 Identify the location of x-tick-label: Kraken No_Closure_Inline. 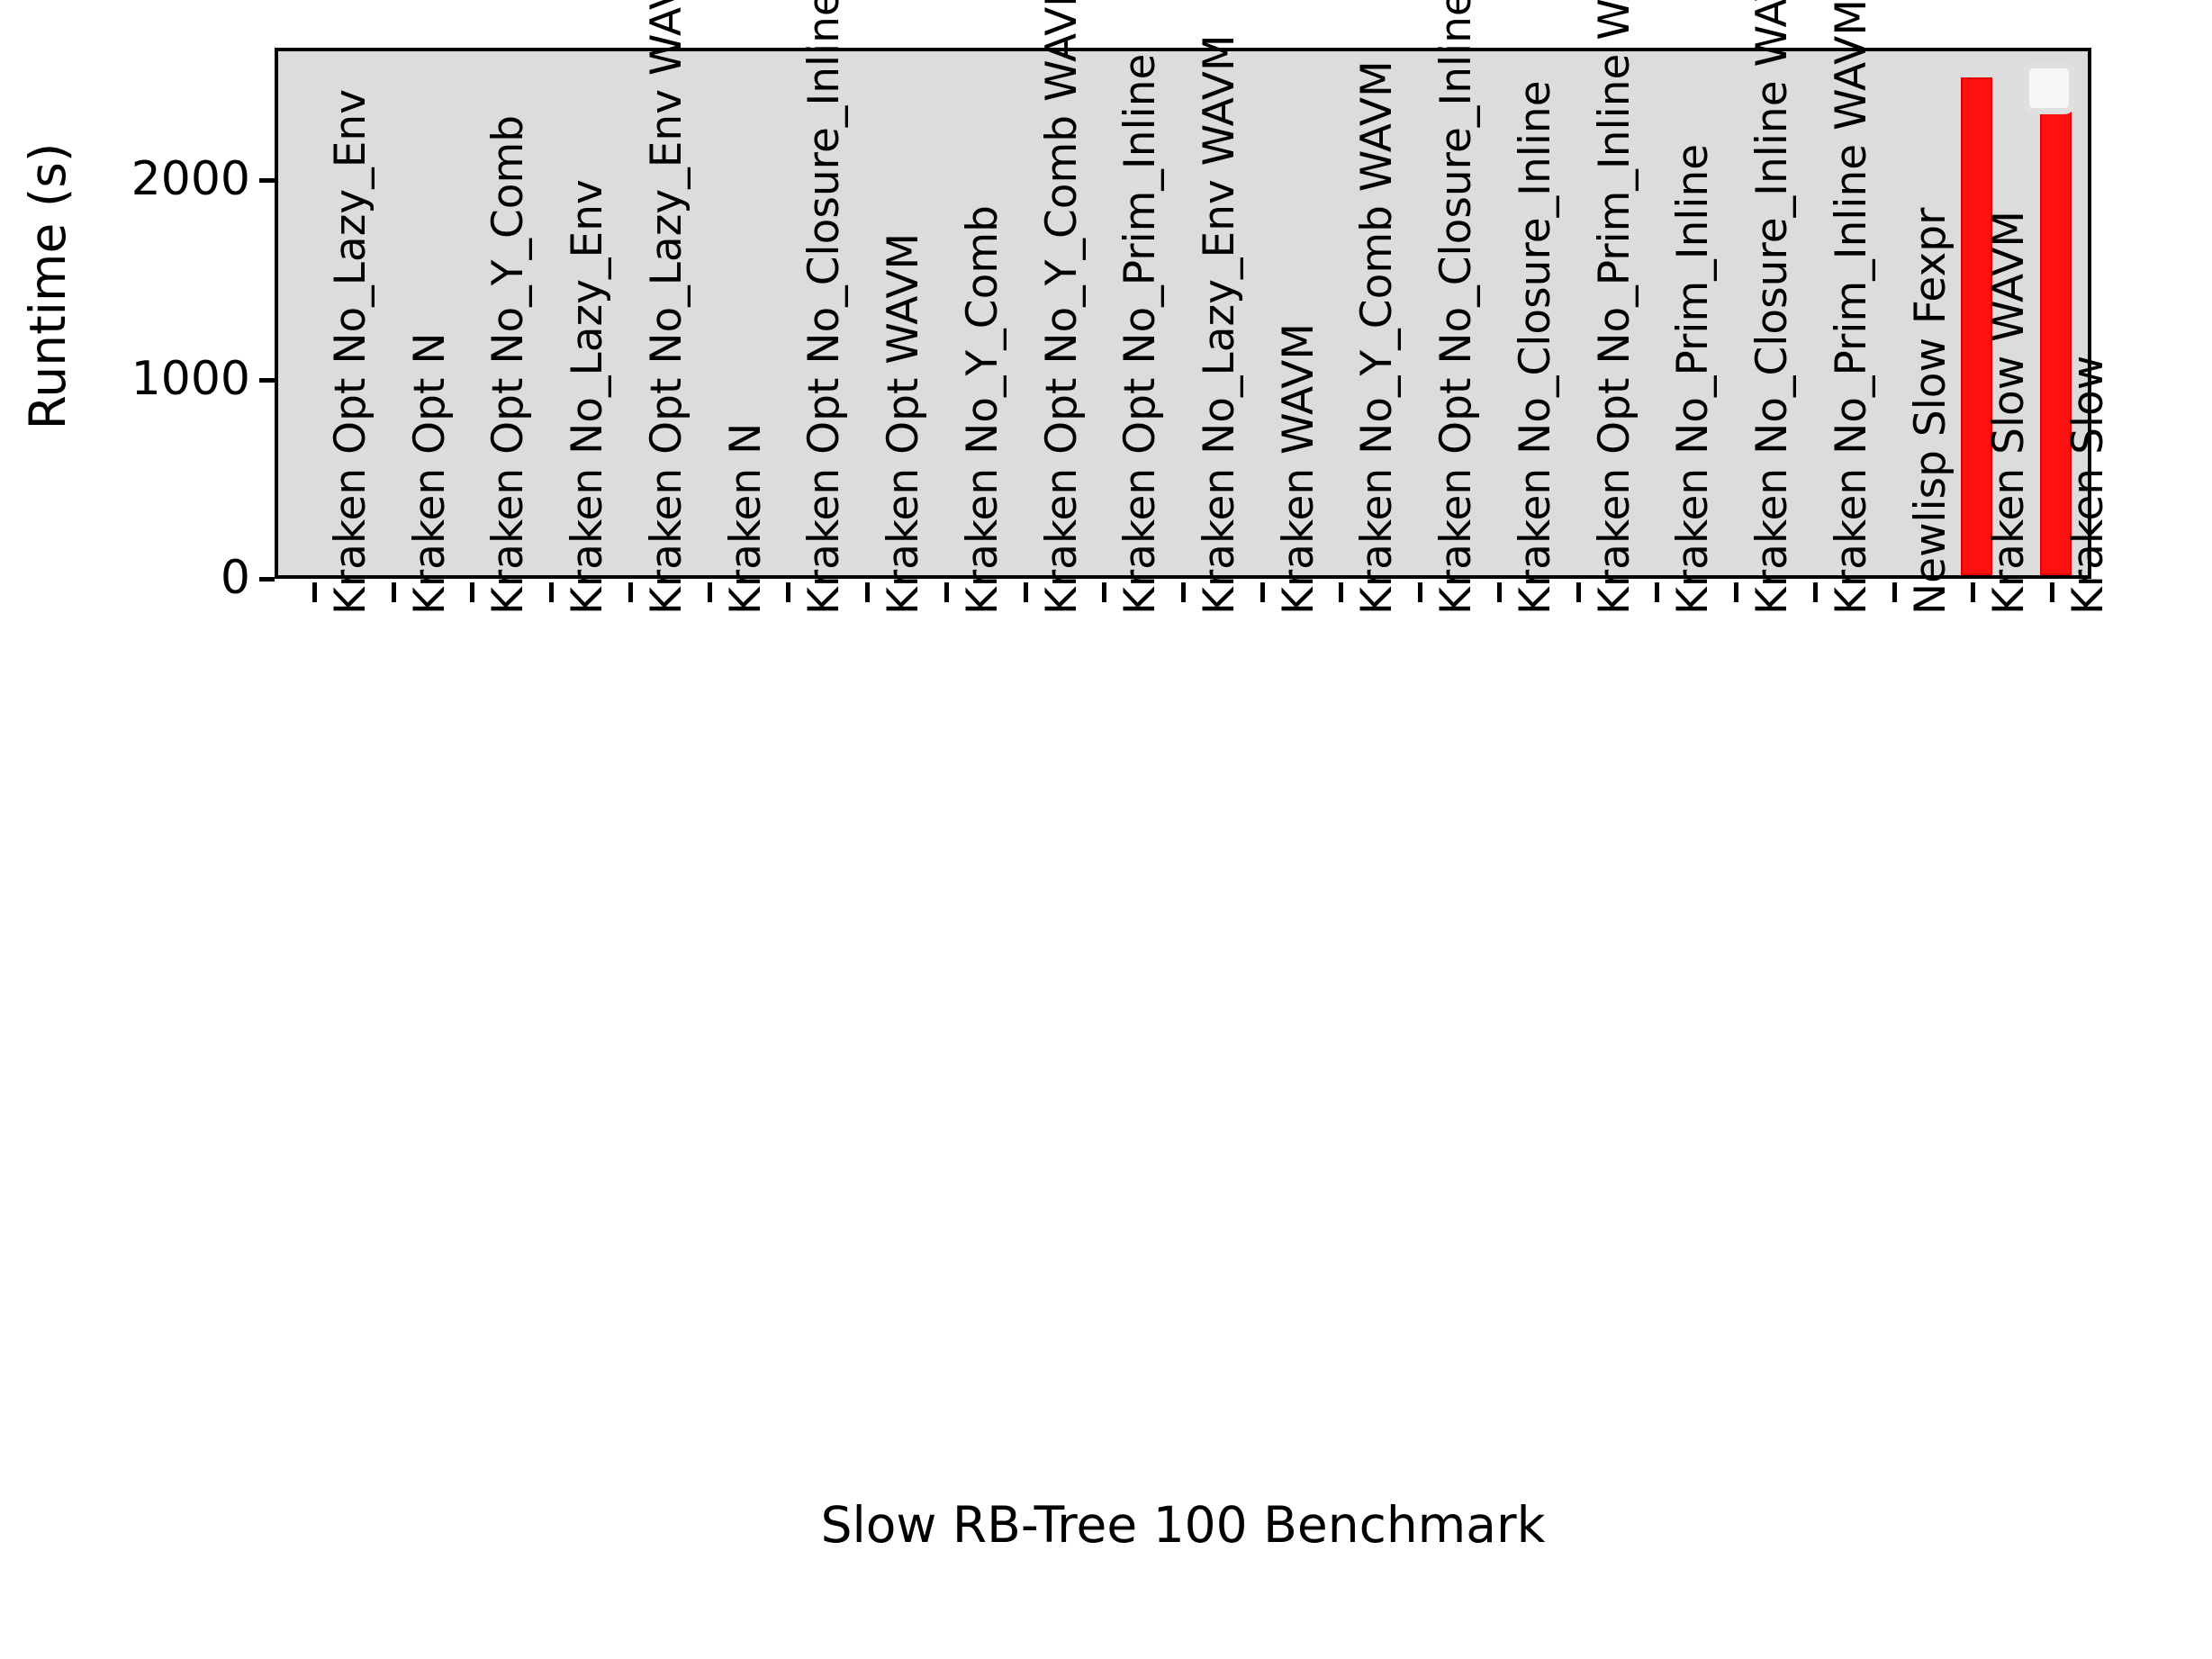
(1535, 347).